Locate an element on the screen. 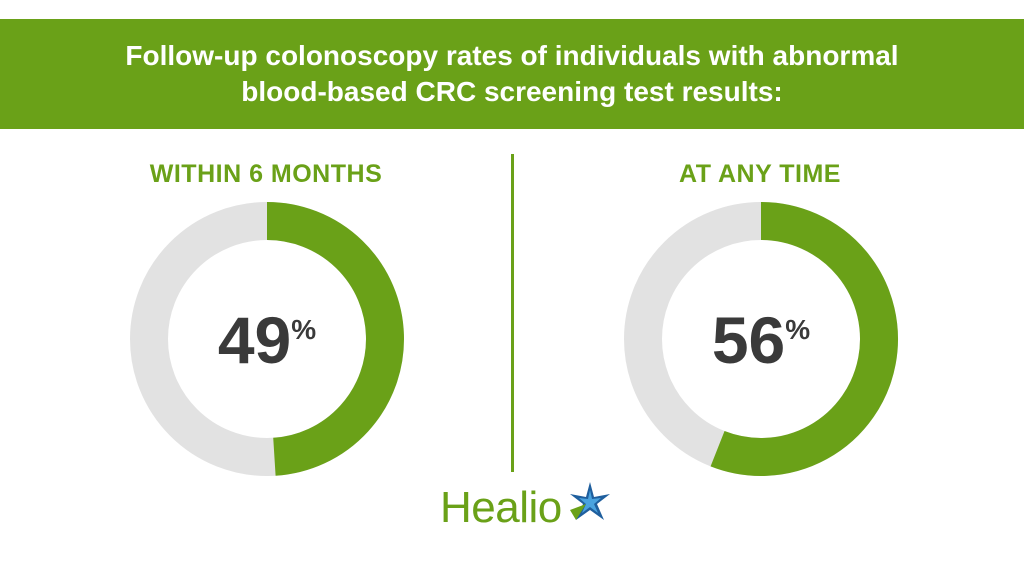  star-icon is located at coordinates (590, 501).